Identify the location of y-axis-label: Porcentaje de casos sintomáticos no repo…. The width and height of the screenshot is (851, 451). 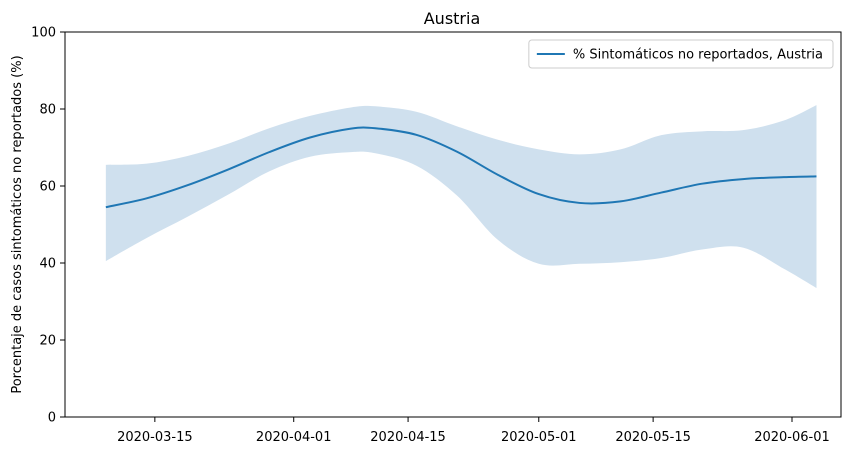
(17, 224).